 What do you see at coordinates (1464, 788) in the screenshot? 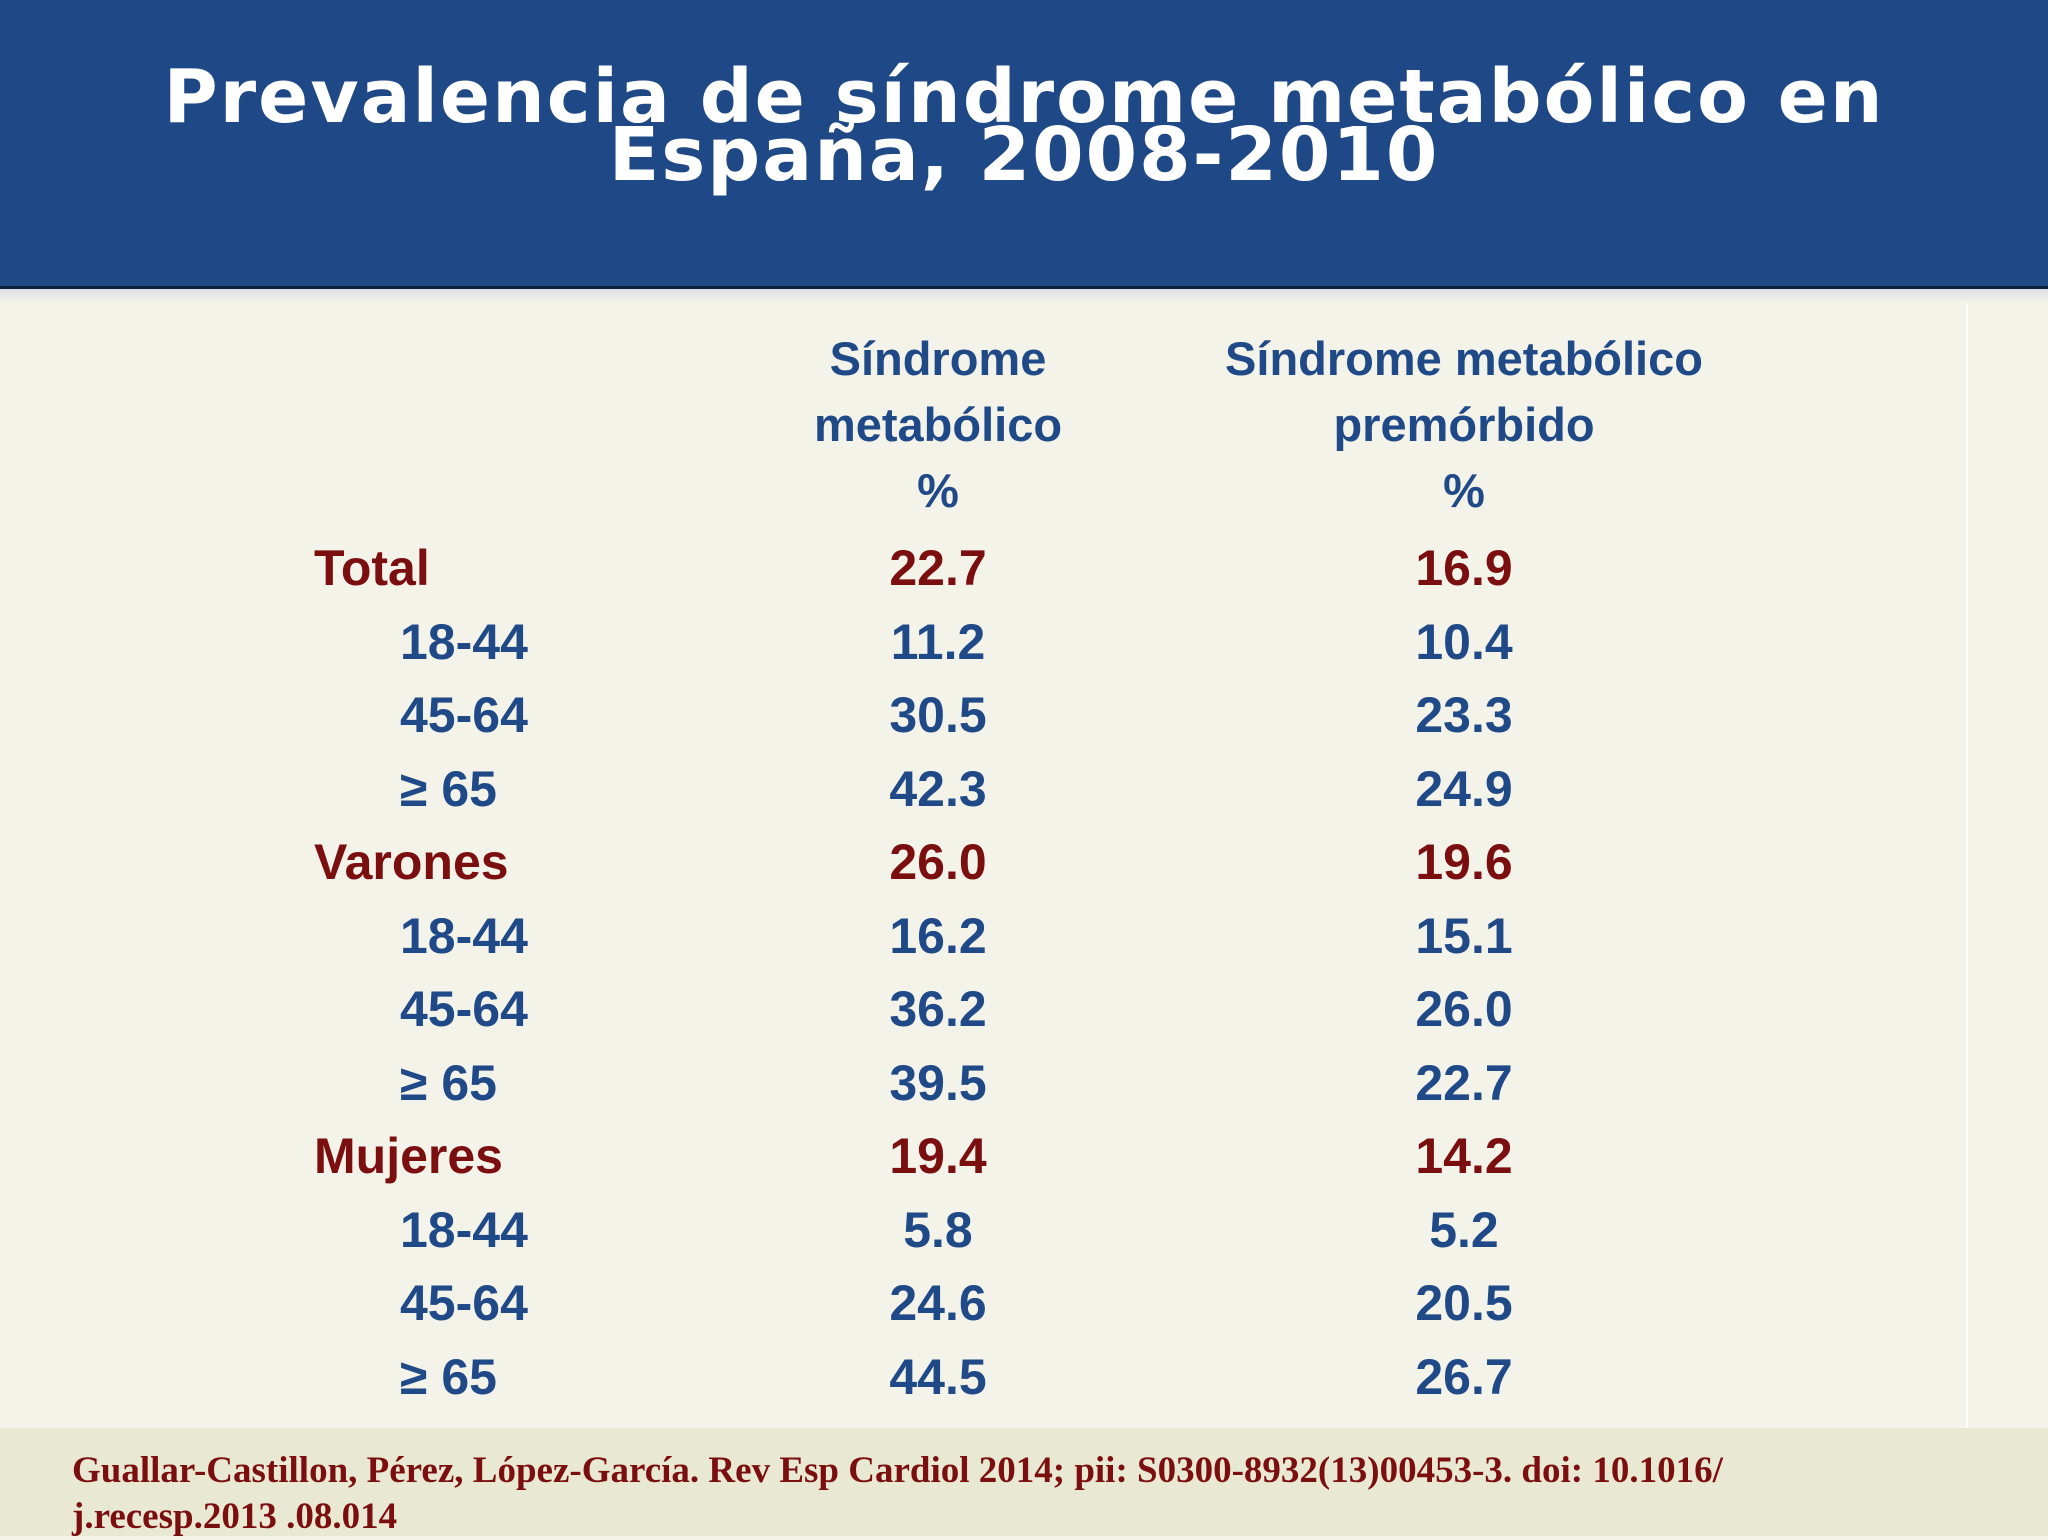
I see `premorbid-syndrome-value: 24.9` at bounding box center [1464, 788].